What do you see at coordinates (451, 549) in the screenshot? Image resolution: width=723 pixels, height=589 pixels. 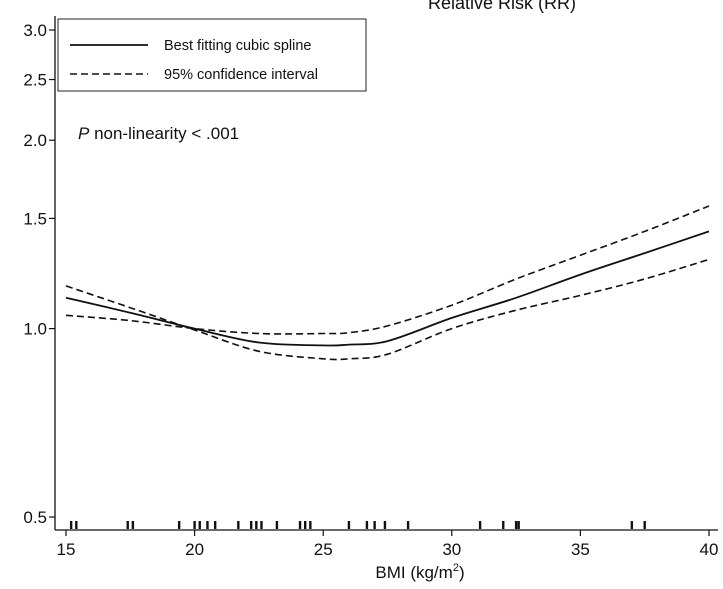 I see `x-tick-label: 30` at bounding box center [451, 549].